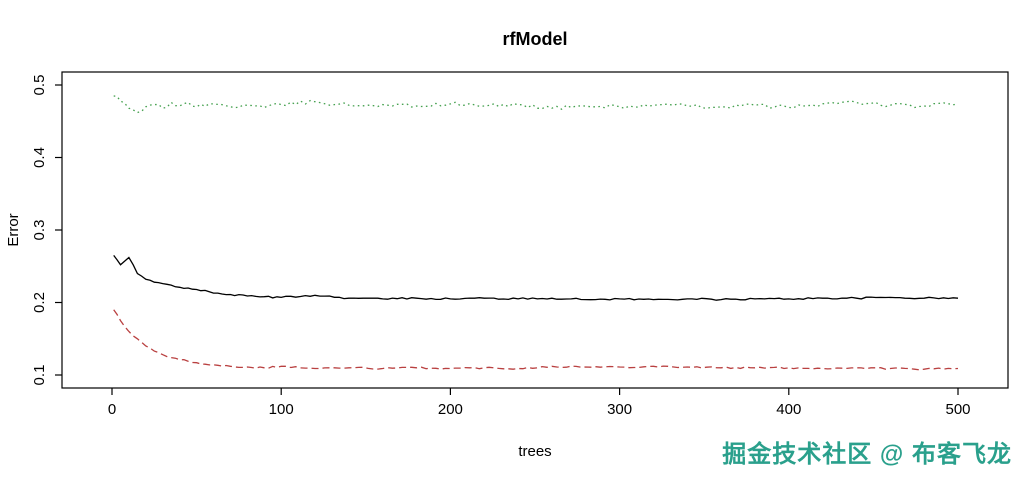 The height and width of the screenshot is (480, 1034). What do you see at coordinates (39, 302) in the screenshot?
I see `y-tick-label: 0.2` at bounding box center [39, 302].